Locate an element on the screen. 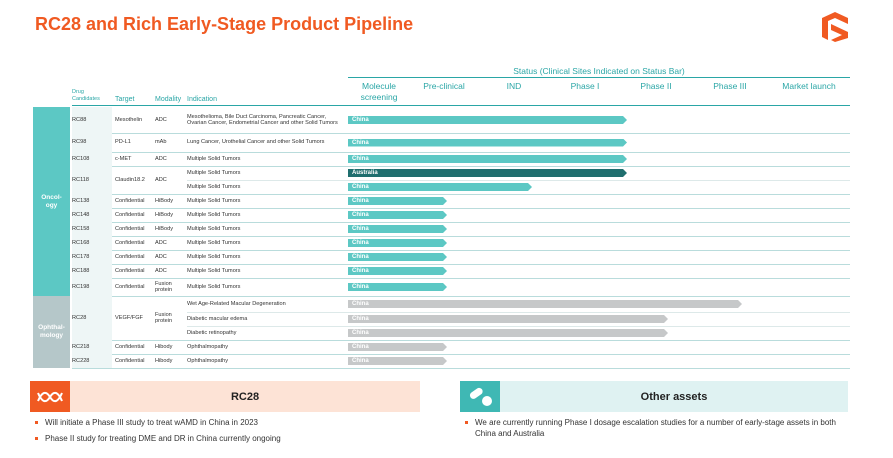 The width and height of the screenshot is (893, 458). group-label-line: mology is located at coordinates (51, 335).